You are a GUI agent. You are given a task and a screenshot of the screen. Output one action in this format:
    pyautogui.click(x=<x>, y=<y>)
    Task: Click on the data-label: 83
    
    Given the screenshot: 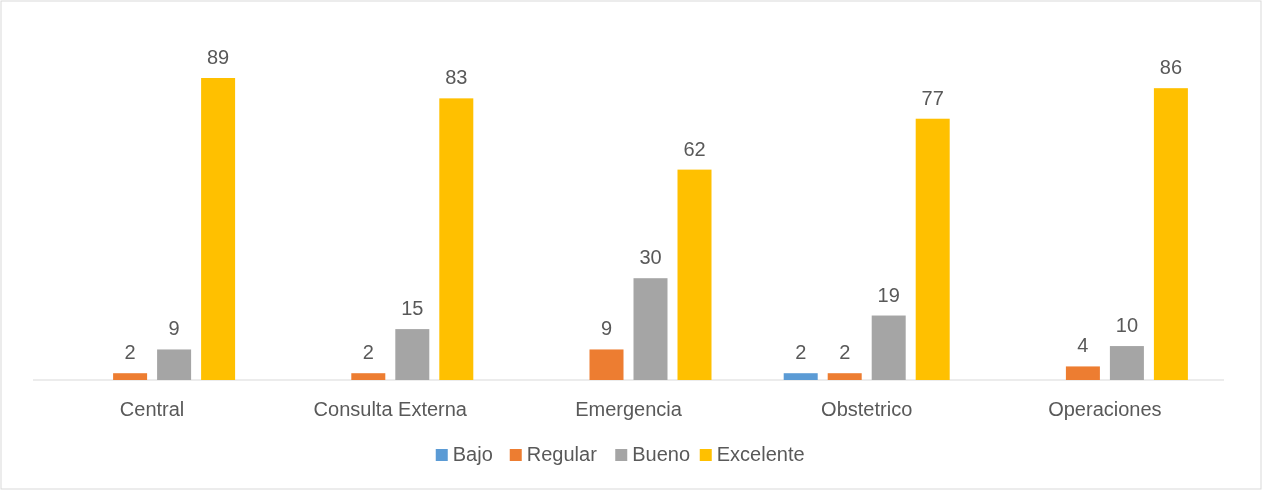 What is the action you would take?
    pyautogui.click(x=456, y=77)
    